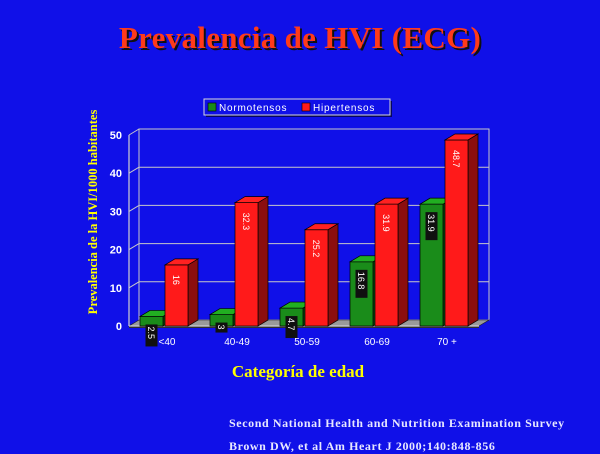 Image resolution: width=600 pixels, height=454 pixels. I want to click on bar-normotensos-0-value-tag, so click(151, 335).